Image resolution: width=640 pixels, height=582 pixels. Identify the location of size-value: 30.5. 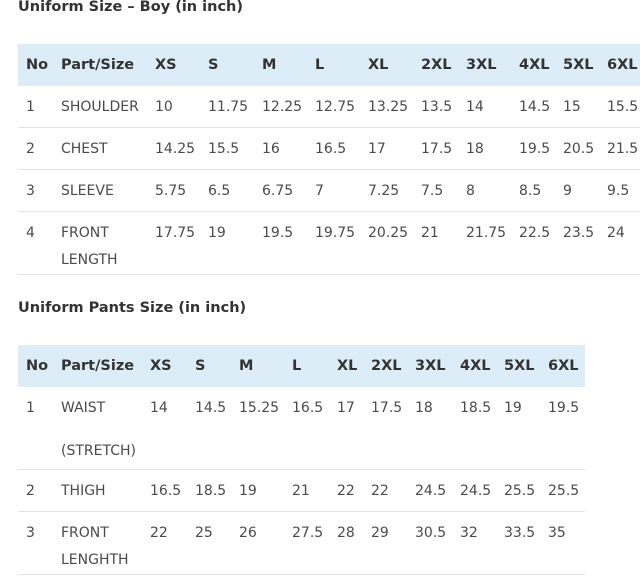
(431, 533).